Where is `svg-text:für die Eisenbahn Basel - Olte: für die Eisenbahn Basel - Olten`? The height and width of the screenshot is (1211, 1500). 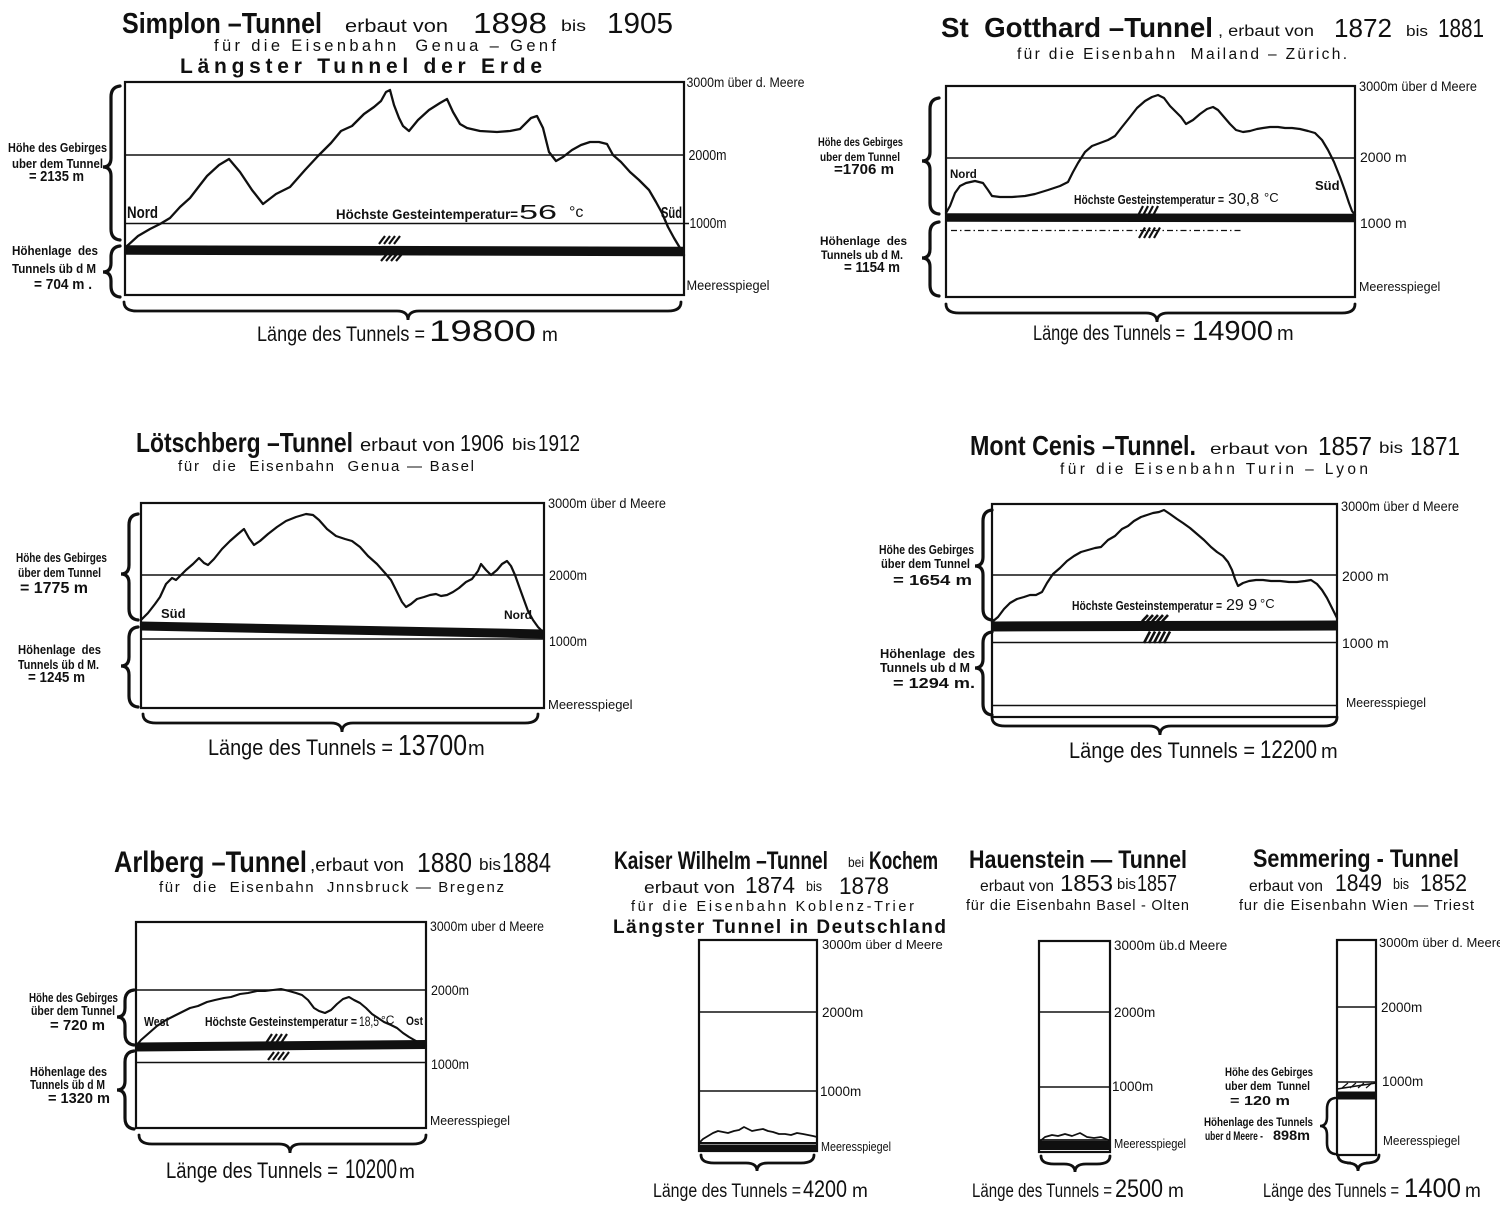
svg-text:für die Eisenbahn Basel - Olte: für die Eisenbahn Basel - Olten is located at coordinates (1077, 906).